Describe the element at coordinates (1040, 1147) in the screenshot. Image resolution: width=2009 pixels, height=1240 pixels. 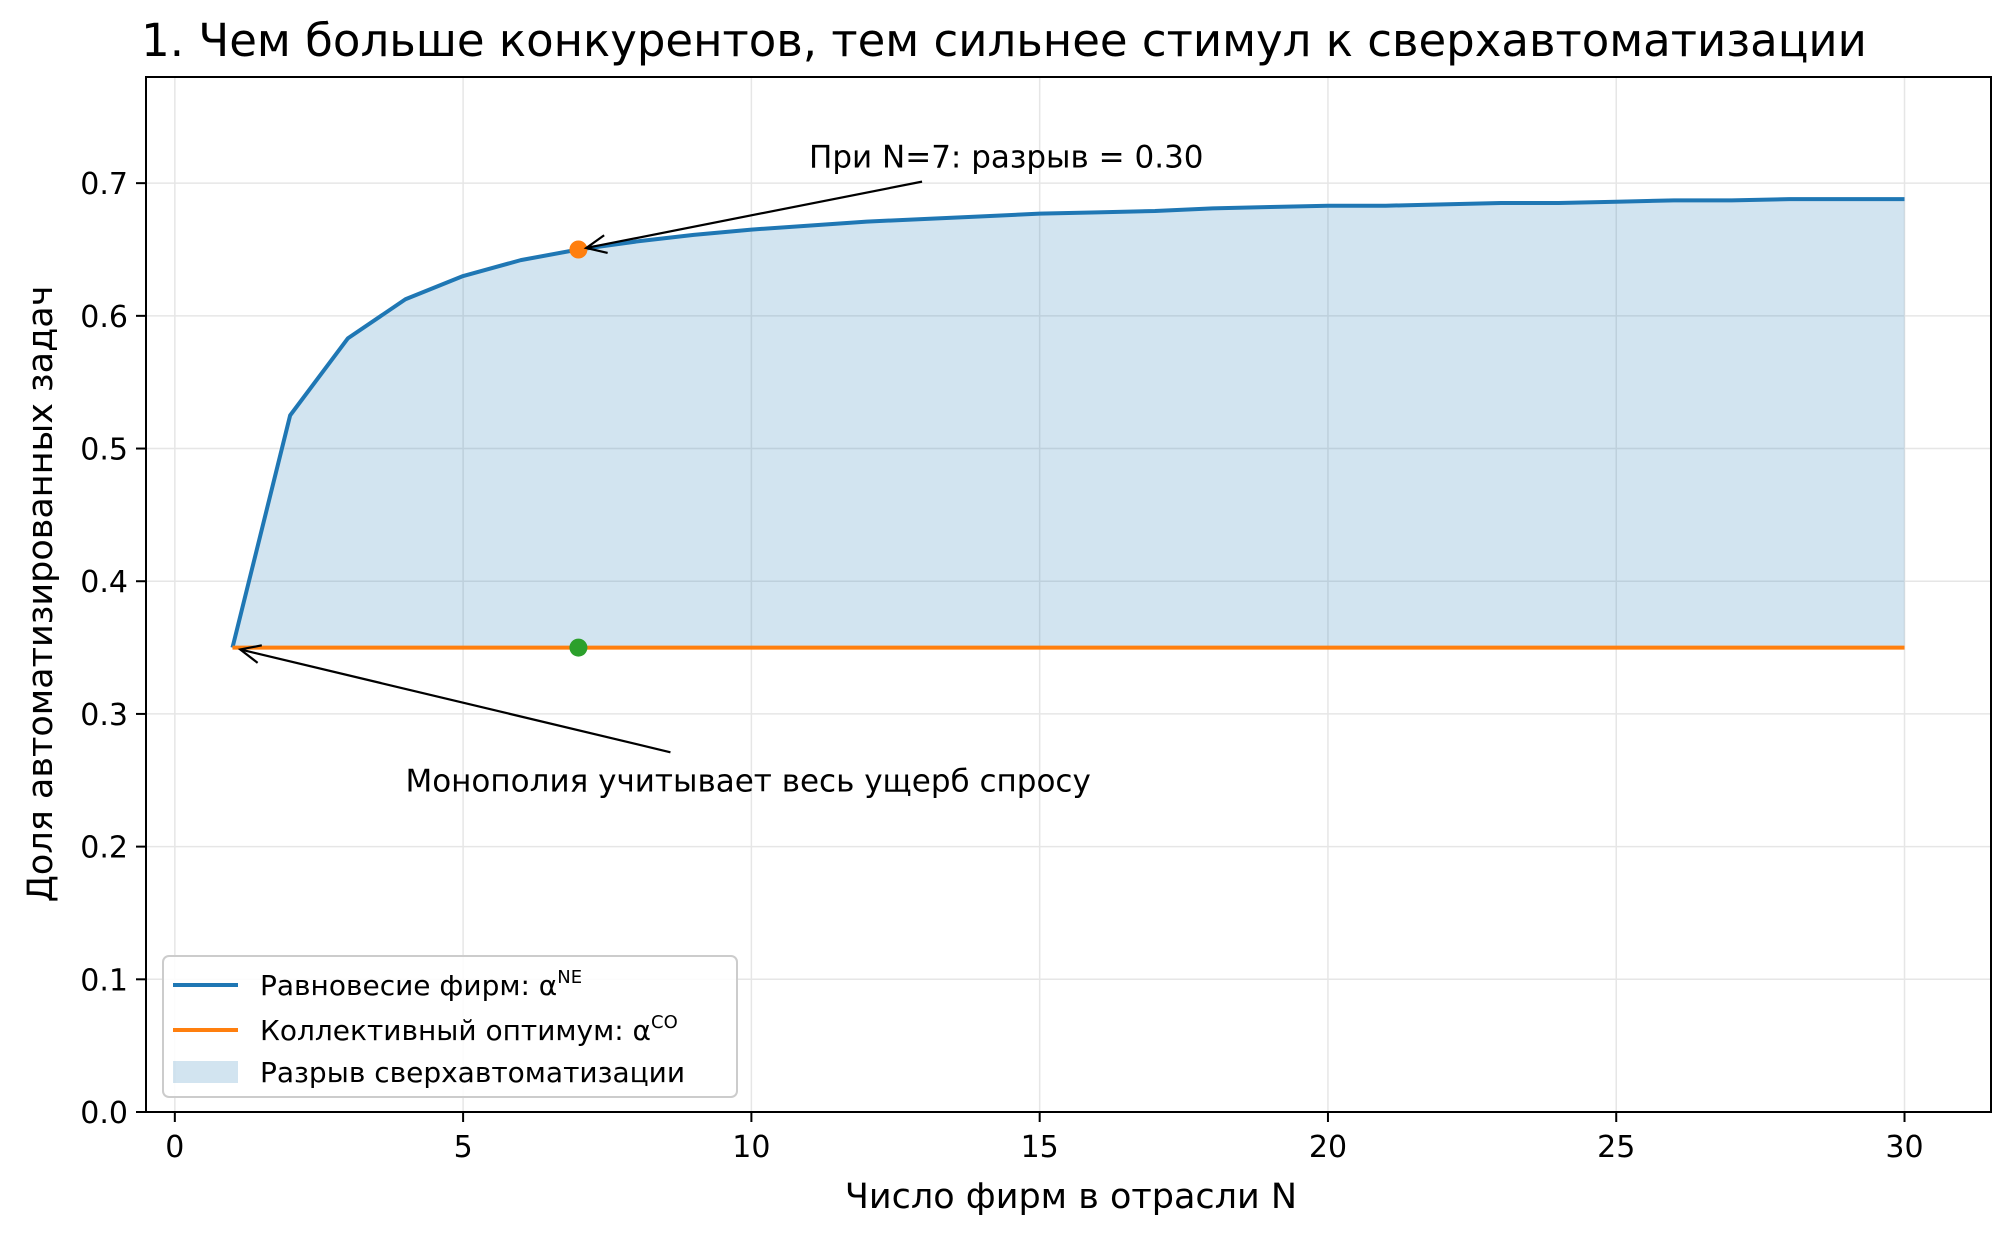
I see `x-tick-label: 15` at that location.